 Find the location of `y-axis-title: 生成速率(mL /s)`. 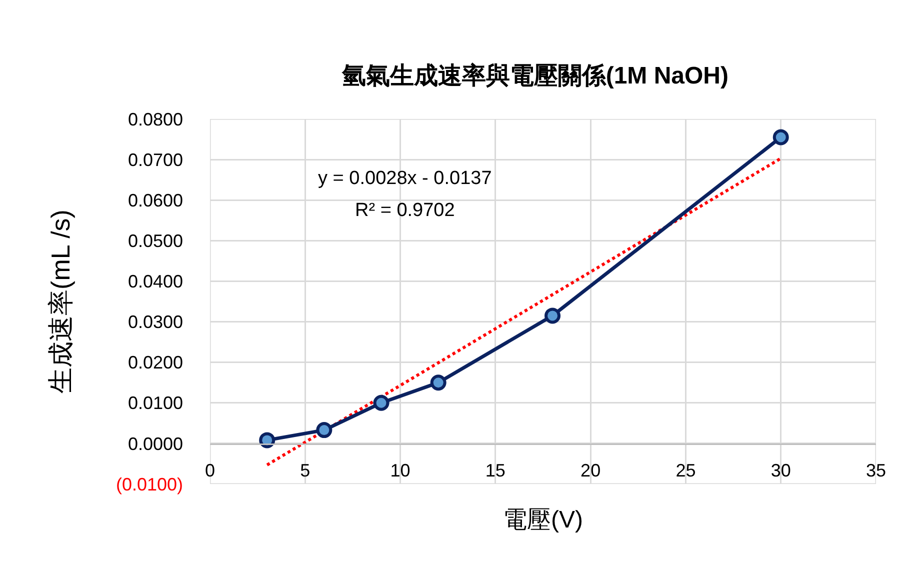

y-axis-title: 生成速率(mL /s) is located at coordinates (60, 302).